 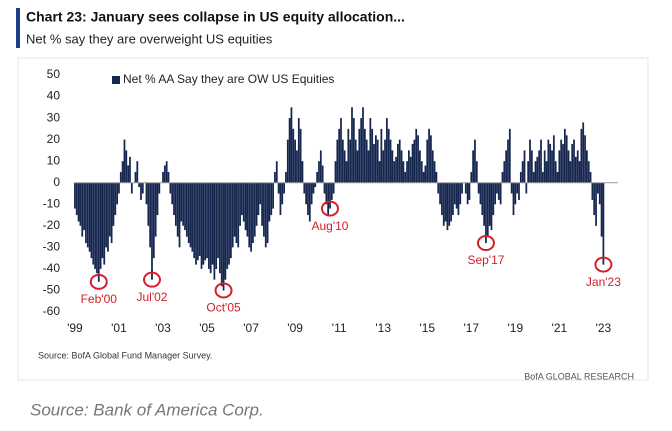 I want to click on x-tick-label: '11, so click(x=339, y=328).